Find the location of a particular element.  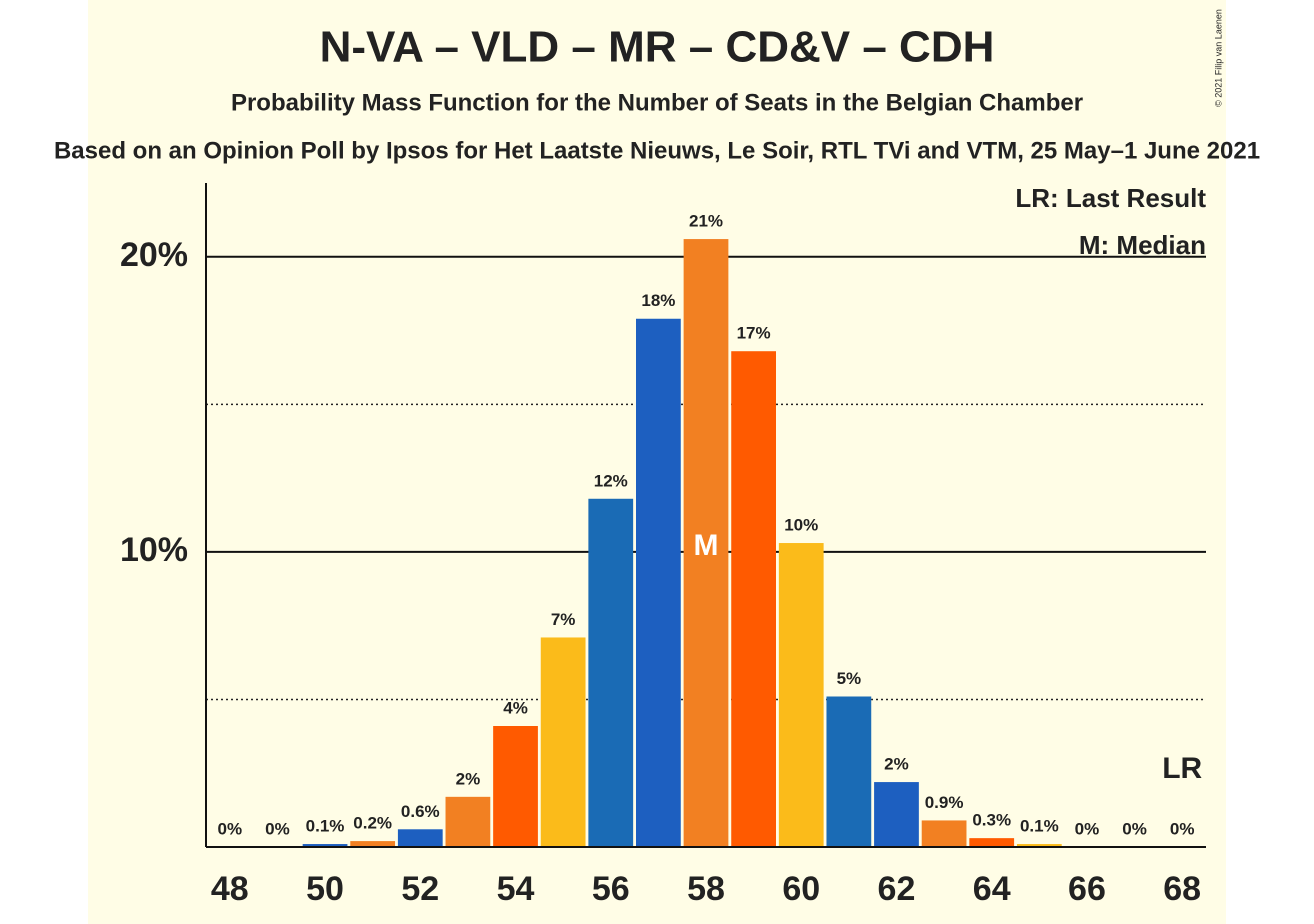

value-label: 4% is located at coordinates (515, 707).